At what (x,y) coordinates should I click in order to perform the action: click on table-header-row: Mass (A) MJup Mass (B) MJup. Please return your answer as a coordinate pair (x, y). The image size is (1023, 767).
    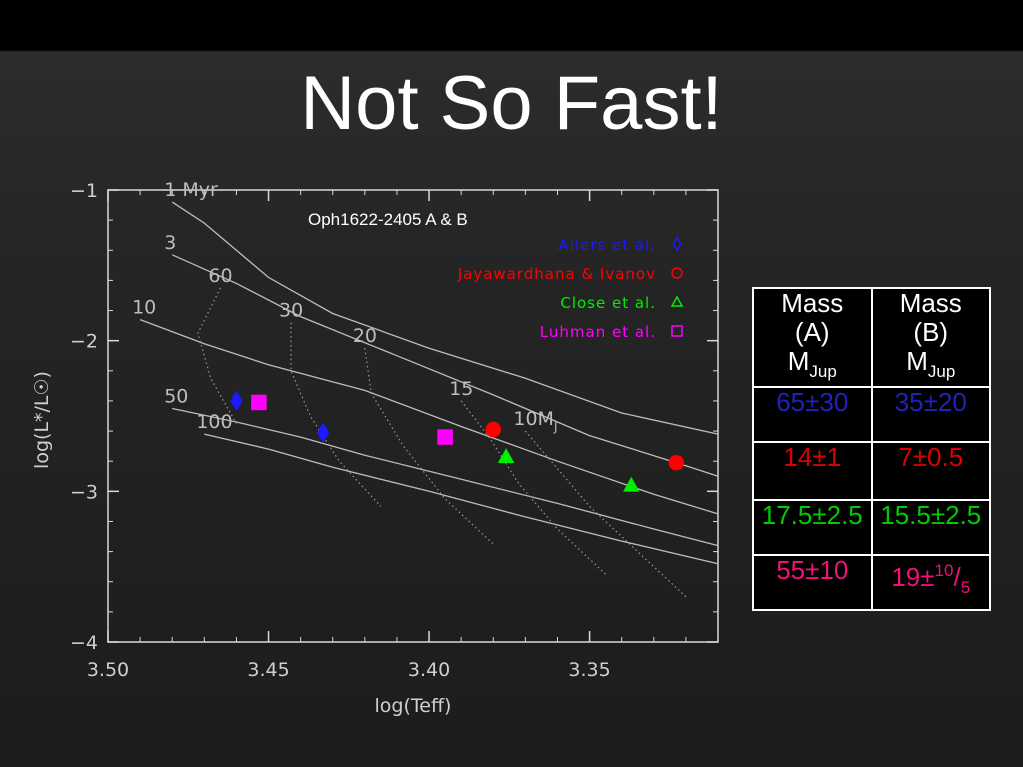
    Looking at the image, I should click on (871, 337).